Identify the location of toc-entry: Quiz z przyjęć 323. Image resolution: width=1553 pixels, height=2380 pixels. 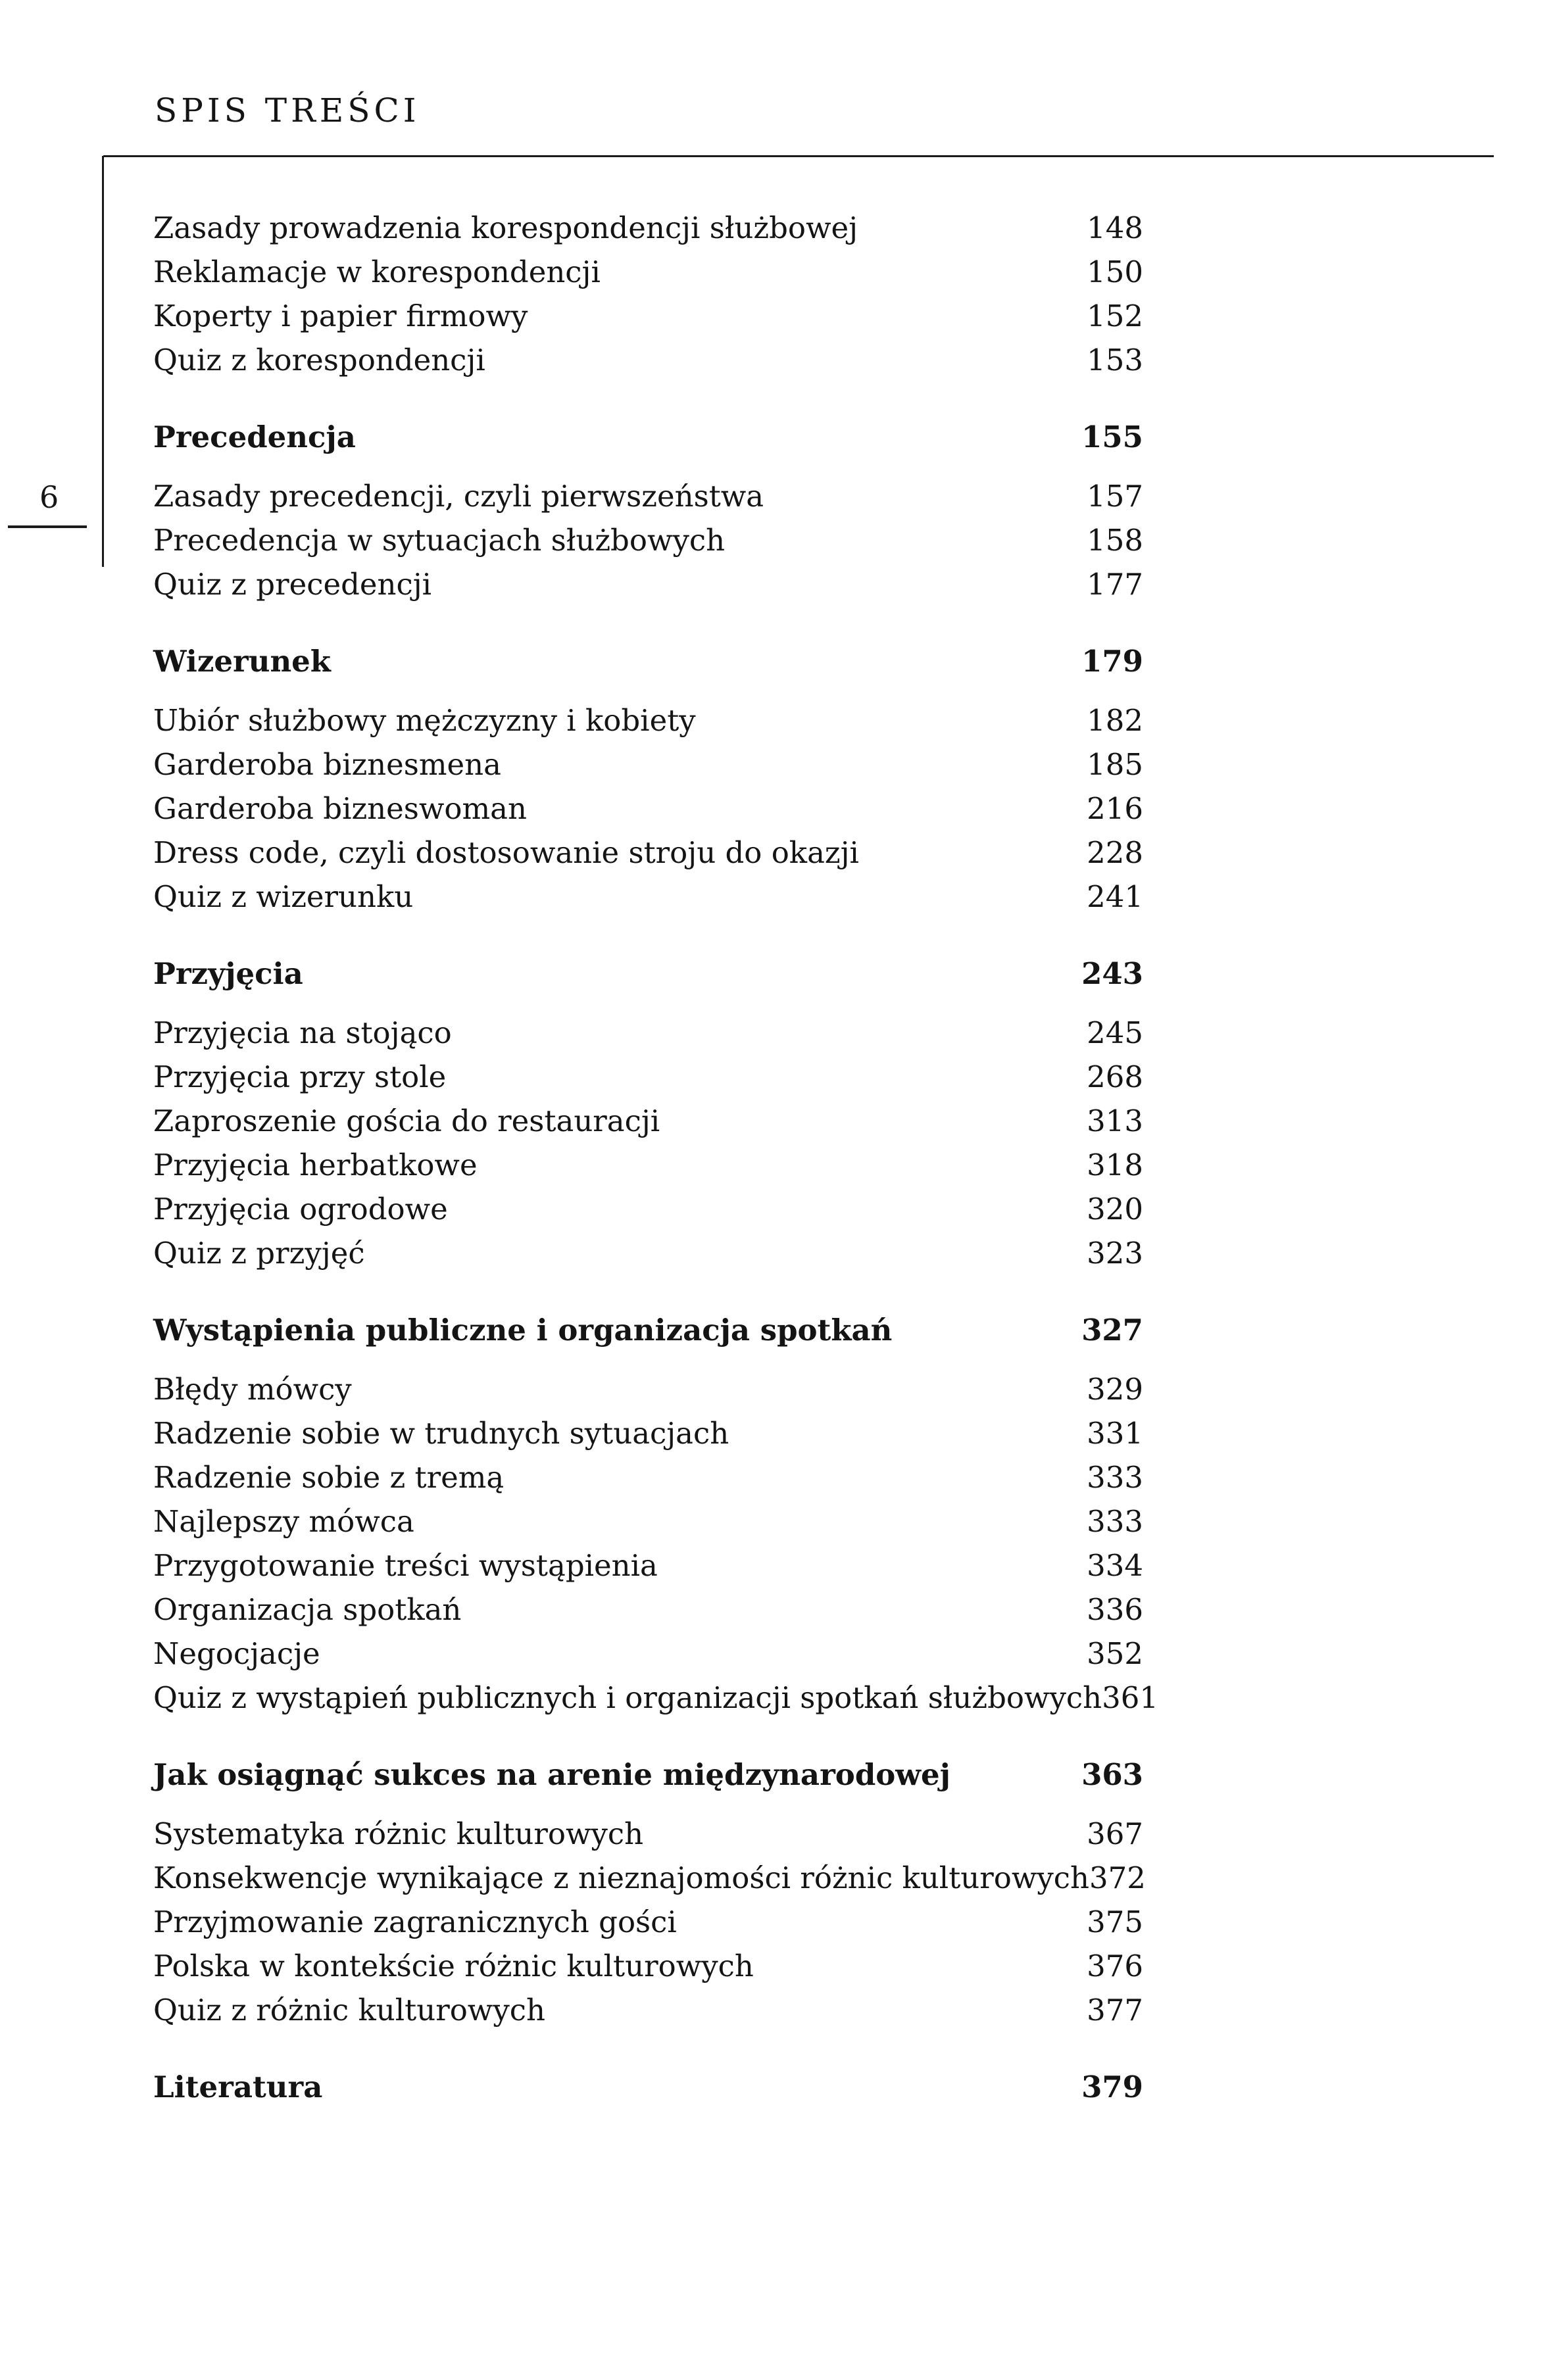
(648, 1253).